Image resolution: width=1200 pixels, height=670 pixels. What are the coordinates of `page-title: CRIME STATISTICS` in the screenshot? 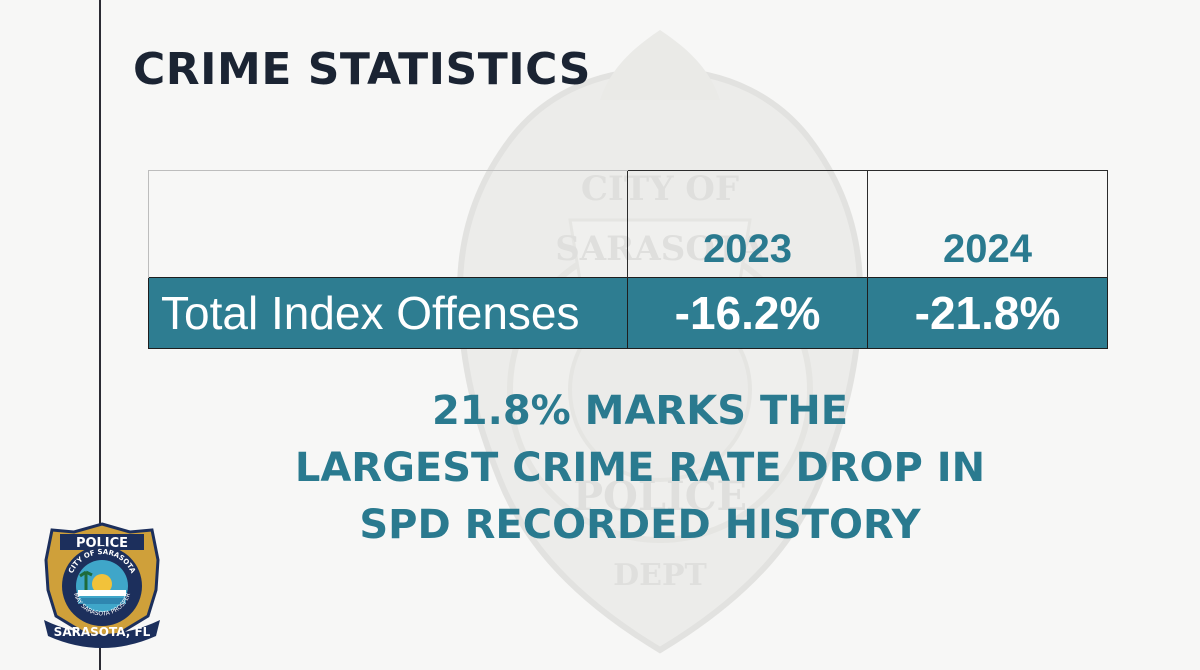 It's located at (362, 69).